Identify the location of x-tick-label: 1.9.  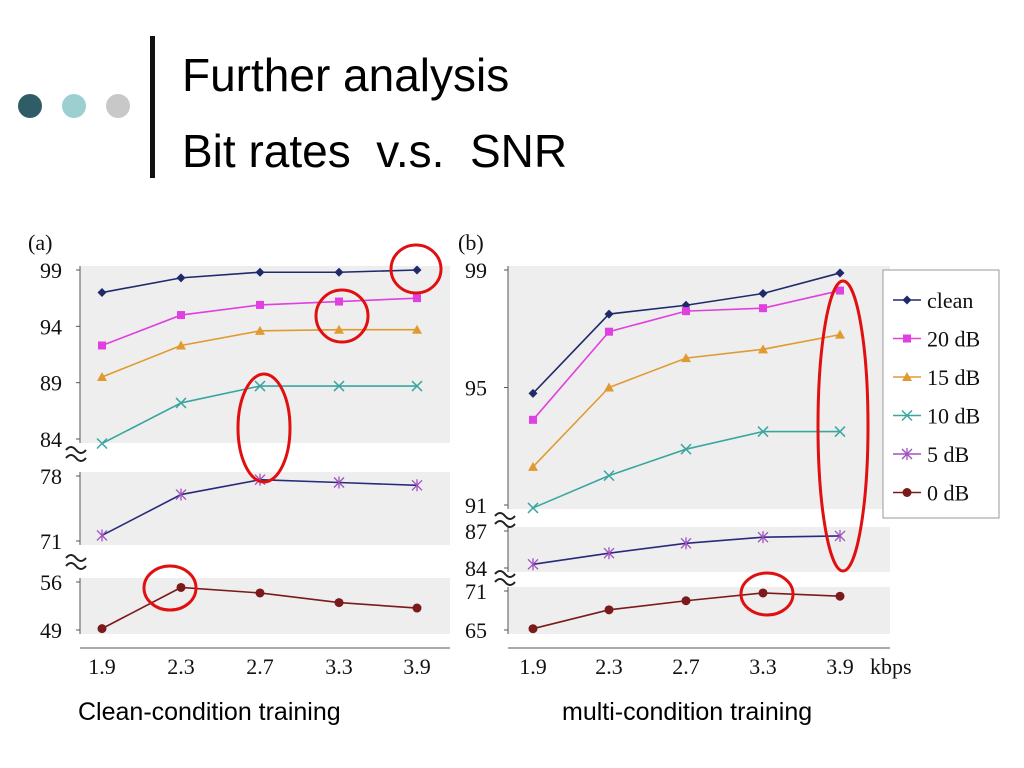
(102, 666).